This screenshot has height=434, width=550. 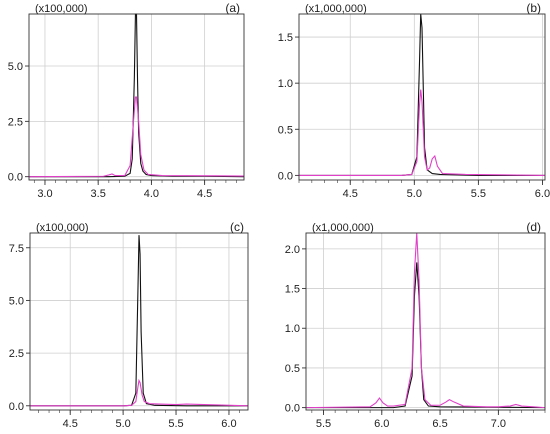 I want to click on panel-b-y-tick-label: 1.5, so click(x=285, y=38).